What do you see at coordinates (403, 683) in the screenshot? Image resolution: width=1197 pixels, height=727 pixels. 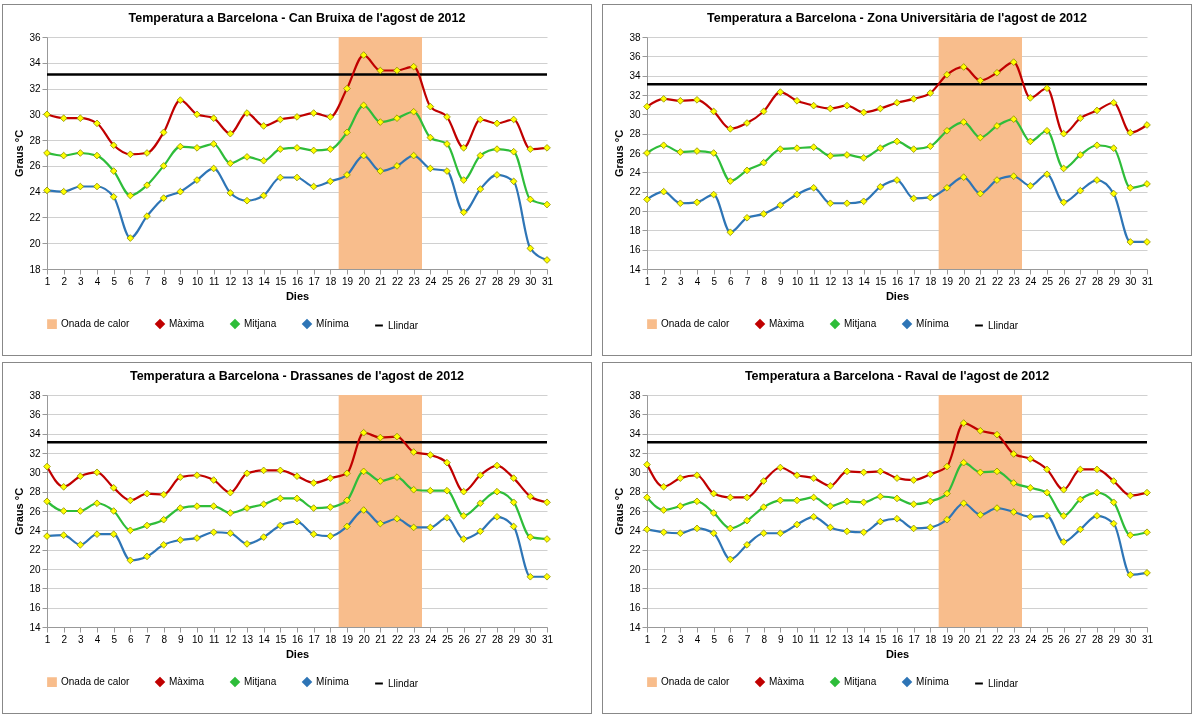 I see `legend-label: Llindar` at bounding box center [403, 683].